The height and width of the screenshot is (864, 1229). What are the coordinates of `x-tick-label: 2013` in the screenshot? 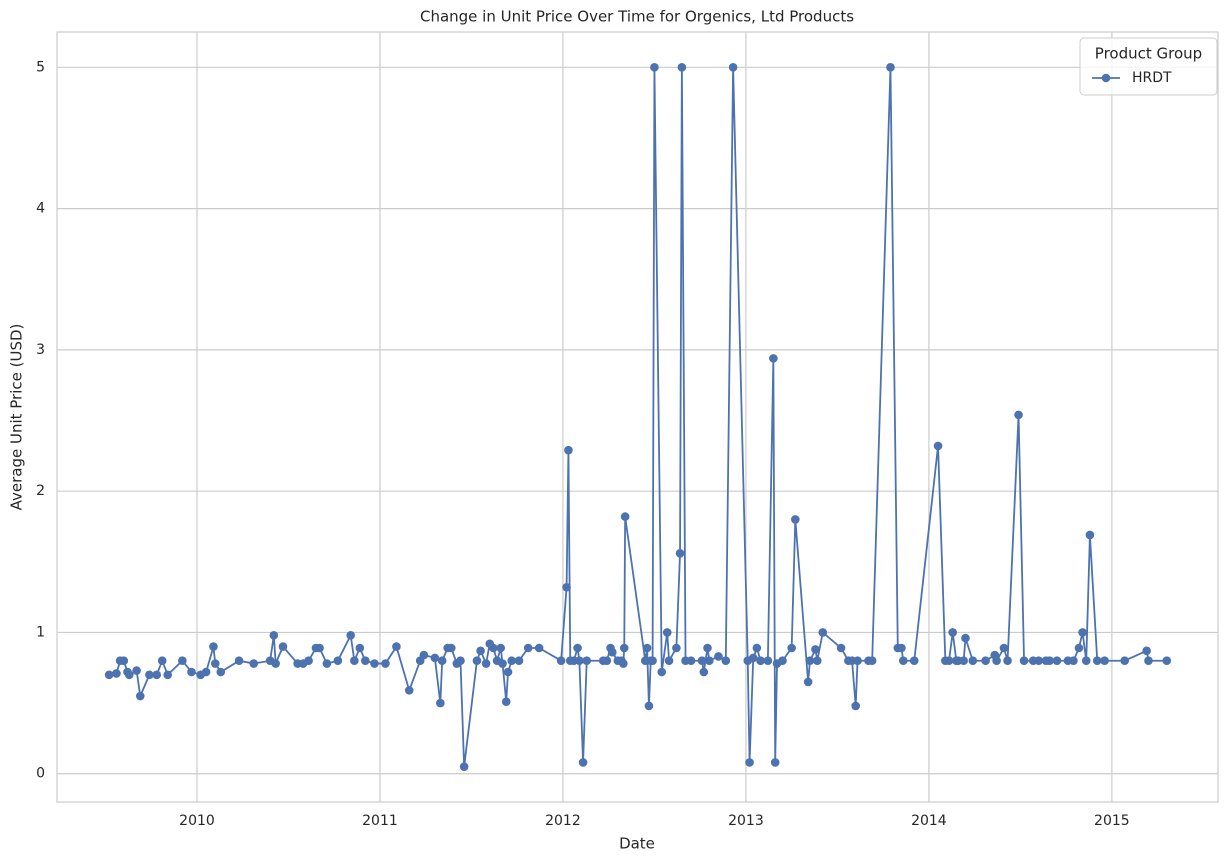 It's located at (746, 821).